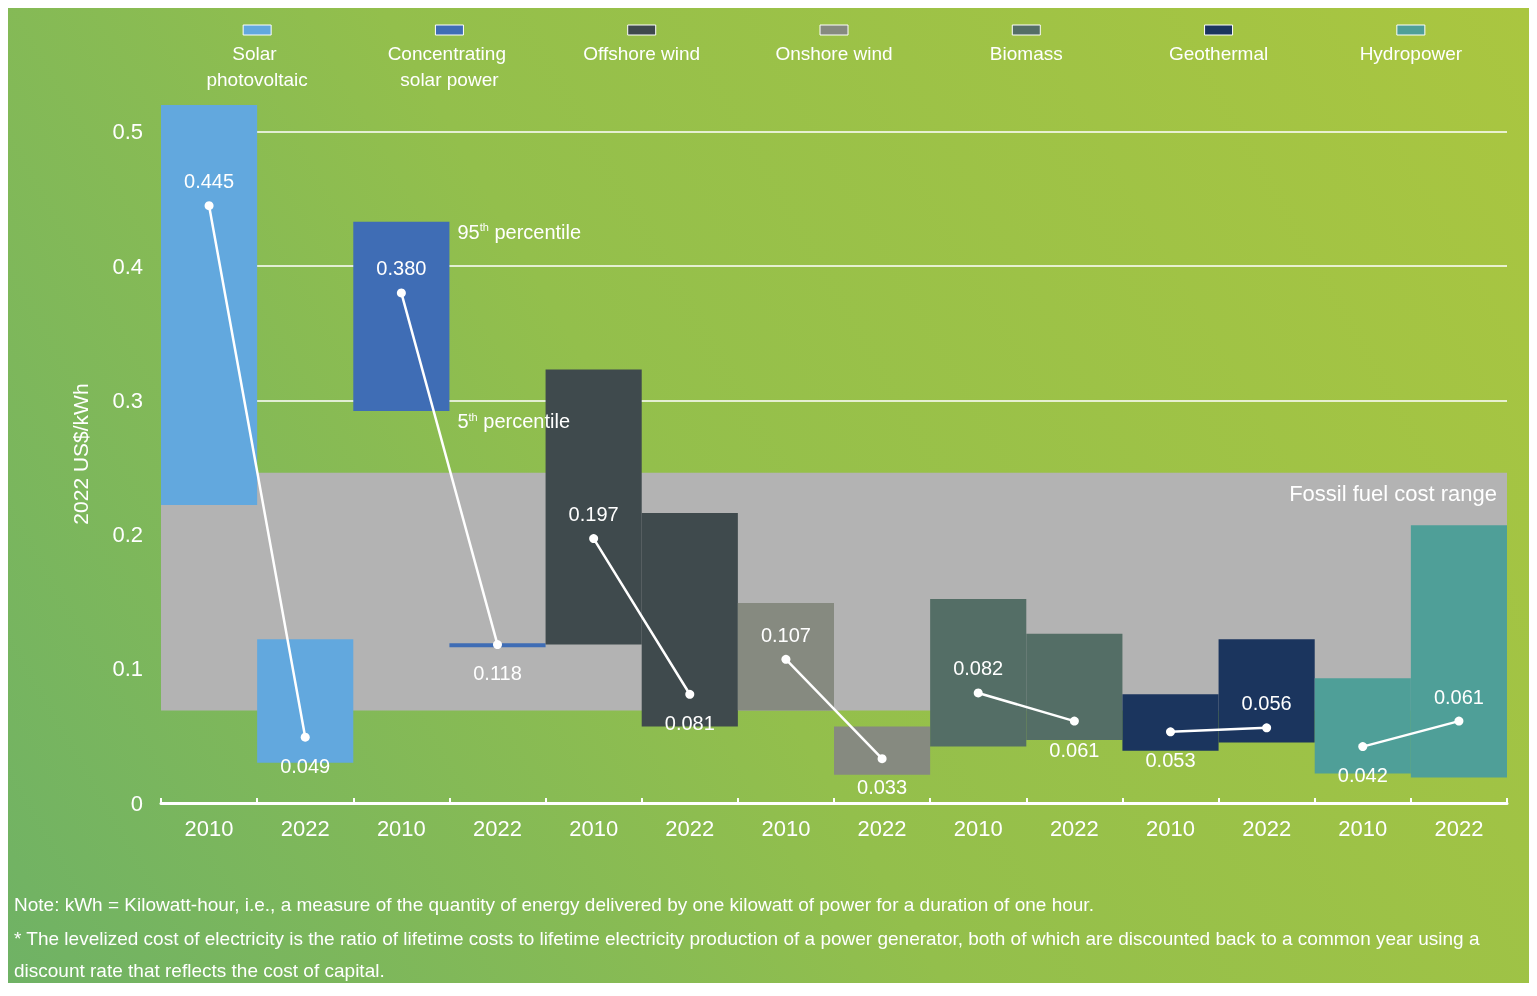 This screenshot has width=1537, height=996. Describe the element at coordinates (209, 181) in the screenshot. I see `data-label: 0.445` at that location.